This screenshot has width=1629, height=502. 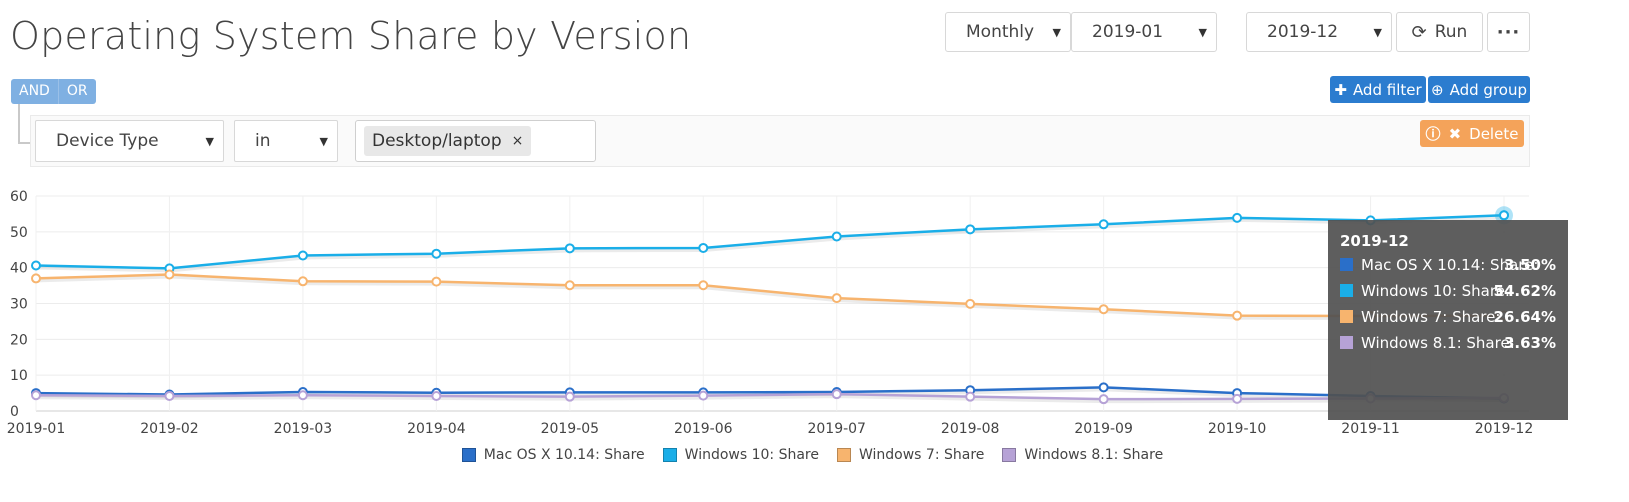 What do you see at coordinates (1494, 133) in the screenshot?
I see `delete-label: Delete` at bounding box center [1494, 133].